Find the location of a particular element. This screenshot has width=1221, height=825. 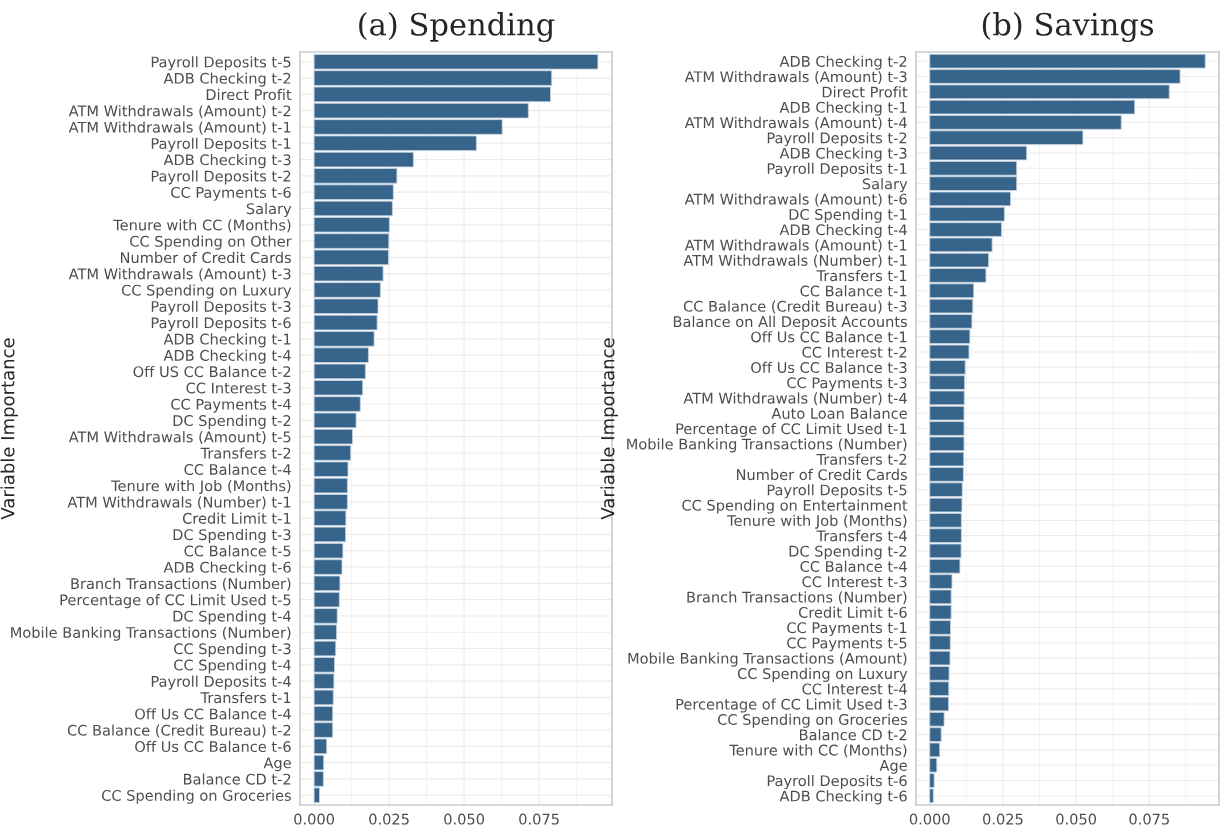

y-tick-label: CC Balance (Credit Bureau) t-2 is located at coordinates (179, 731).